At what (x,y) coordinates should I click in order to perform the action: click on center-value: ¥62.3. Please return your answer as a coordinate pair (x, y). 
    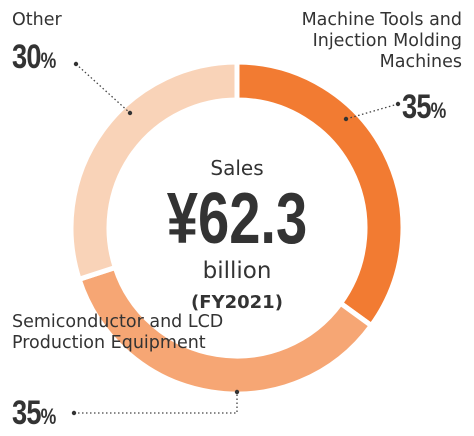
    Looking at the image, I should click on (237, 219).